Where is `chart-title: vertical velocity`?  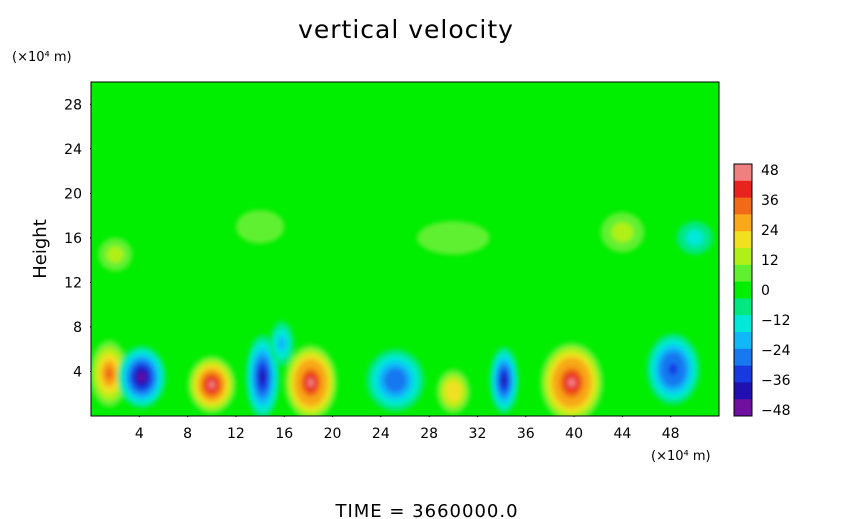 chart-title: vertical velocity is located at coordinates (406, 29).